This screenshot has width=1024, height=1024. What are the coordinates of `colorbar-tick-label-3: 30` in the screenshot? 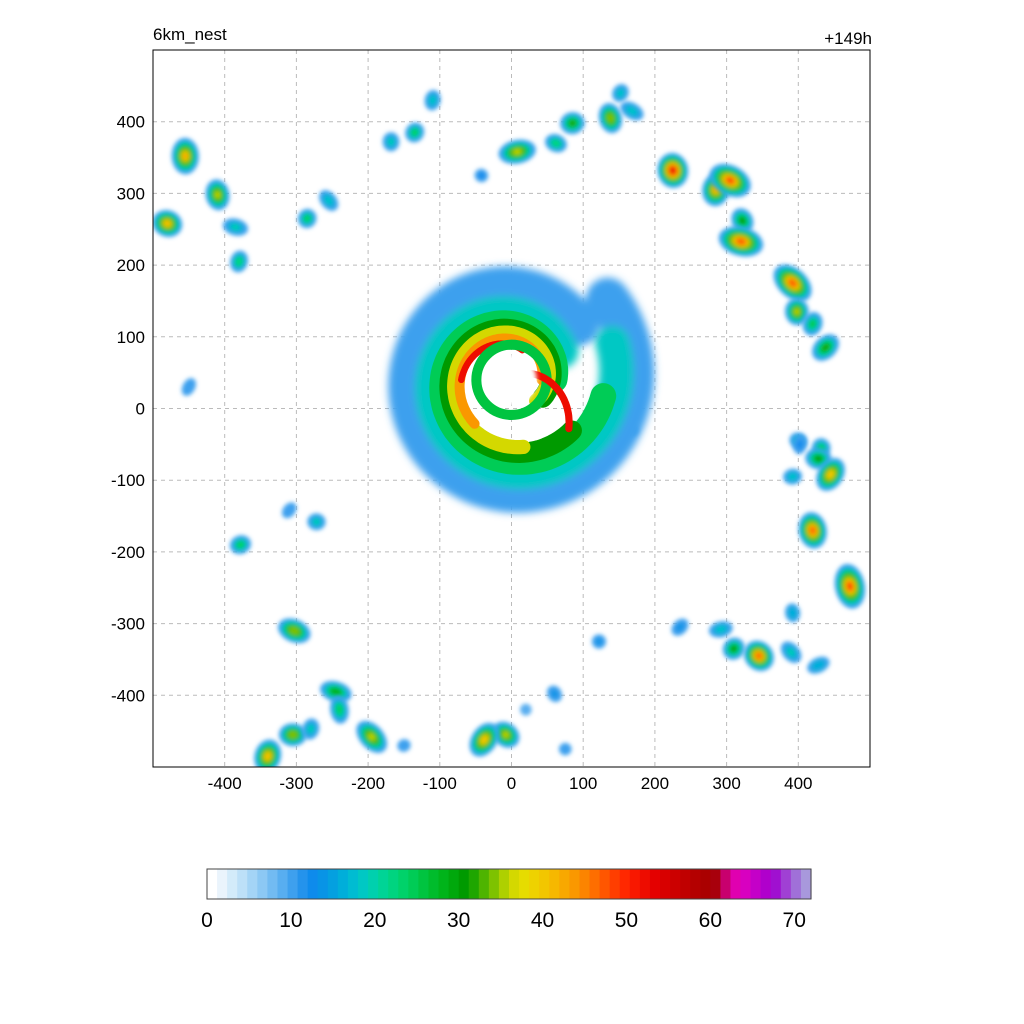 It's located at (458, 920).